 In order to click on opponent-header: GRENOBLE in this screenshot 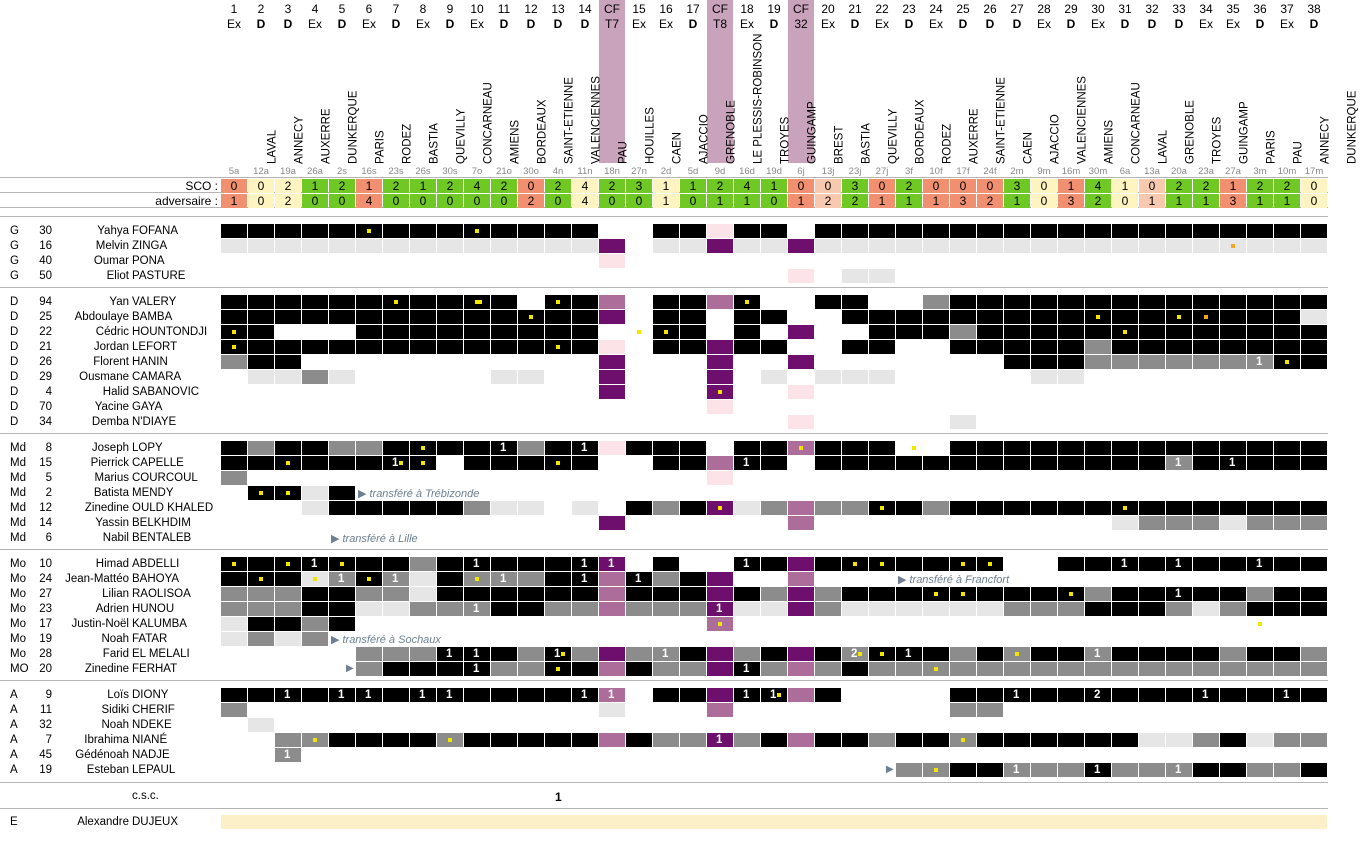, I will do `click(708, 112)`.